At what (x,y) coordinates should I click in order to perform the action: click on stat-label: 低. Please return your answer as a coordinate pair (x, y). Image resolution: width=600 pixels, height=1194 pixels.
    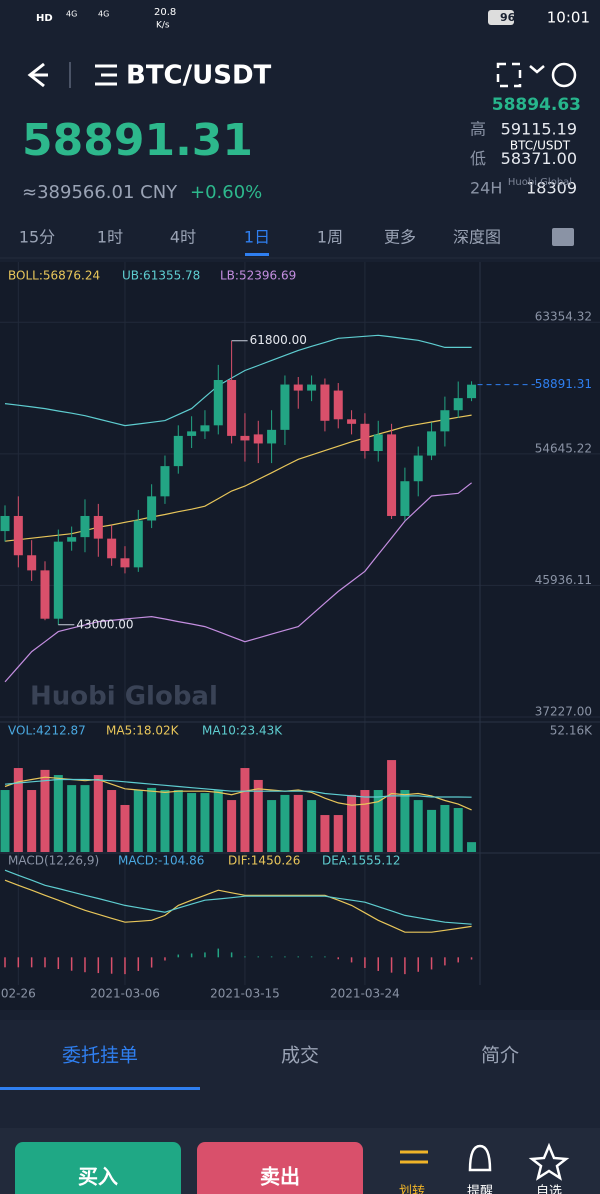
    Looking at the image, I should click on (478, 158).